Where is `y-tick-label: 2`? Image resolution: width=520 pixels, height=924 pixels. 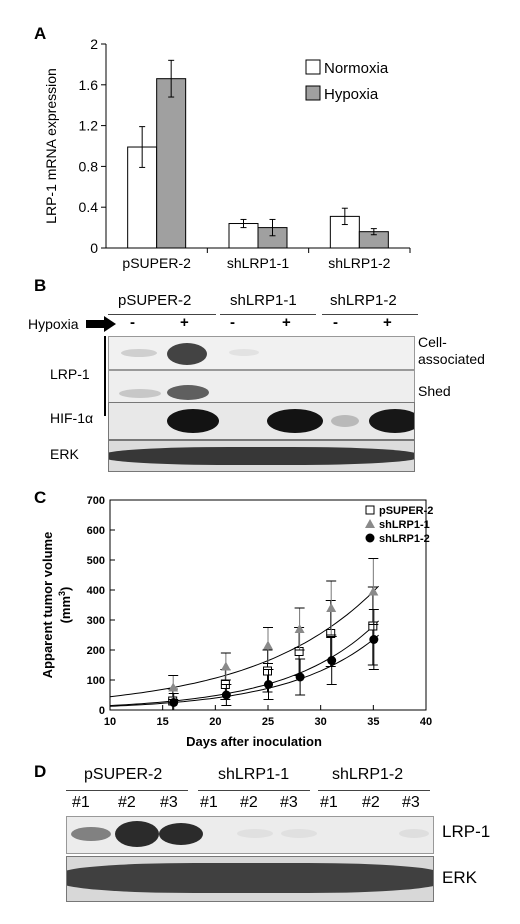 y-tick-label: 2 is located at coordinates (94, 44).